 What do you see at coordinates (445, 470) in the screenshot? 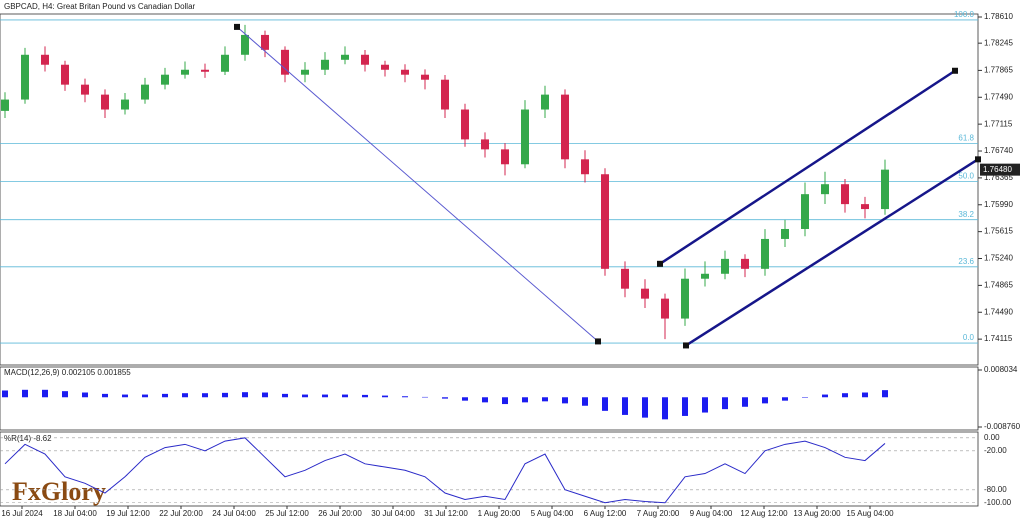
I see `wpr-line` at bounding box center [445, 470].